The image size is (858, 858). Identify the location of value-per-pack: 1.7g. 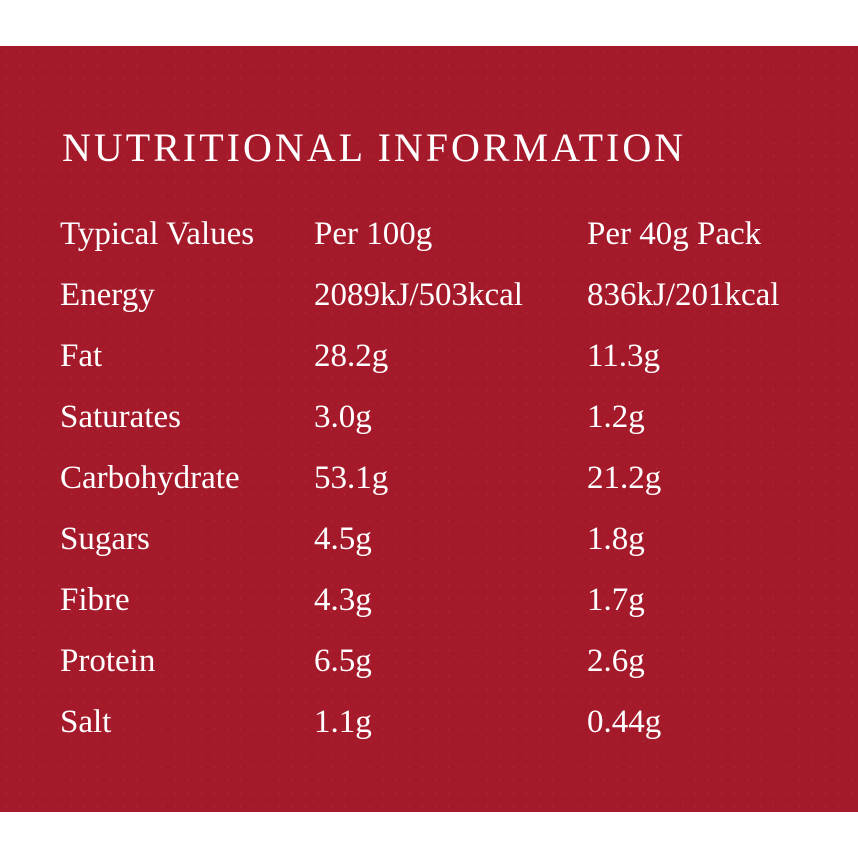
(616, 600).